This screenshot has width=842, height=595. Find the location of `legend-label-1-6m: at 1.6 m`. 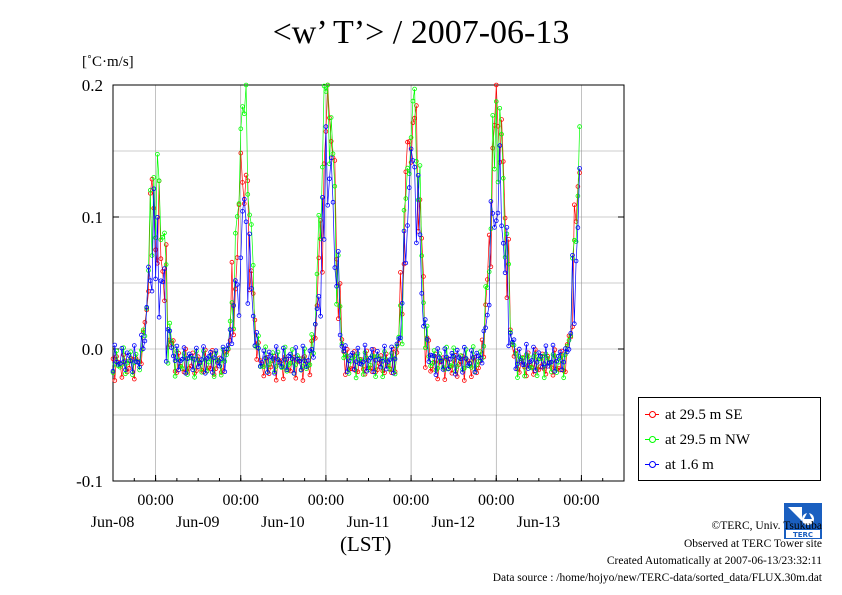

legend-label-1-6m: at 1.6 m is located at coordinates (689, 465).